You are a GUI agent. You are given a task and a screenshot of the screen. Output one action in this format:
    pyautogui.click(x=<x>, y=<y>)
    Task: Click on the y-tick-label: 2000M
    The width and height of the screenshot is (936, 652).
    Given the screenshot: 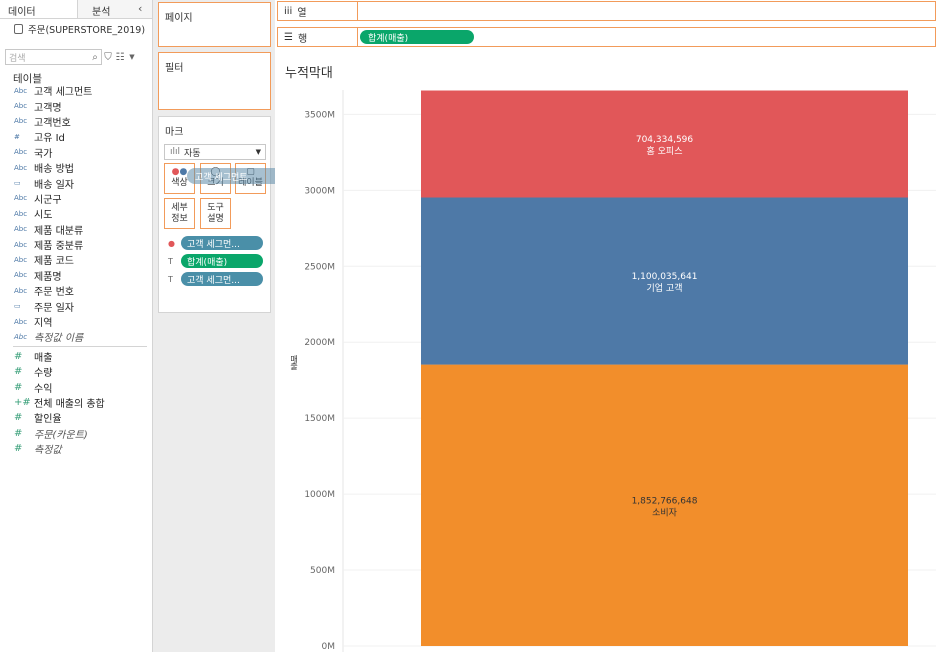 What is the action you would take?
    pyautogui.click(x=319, y=343)
    